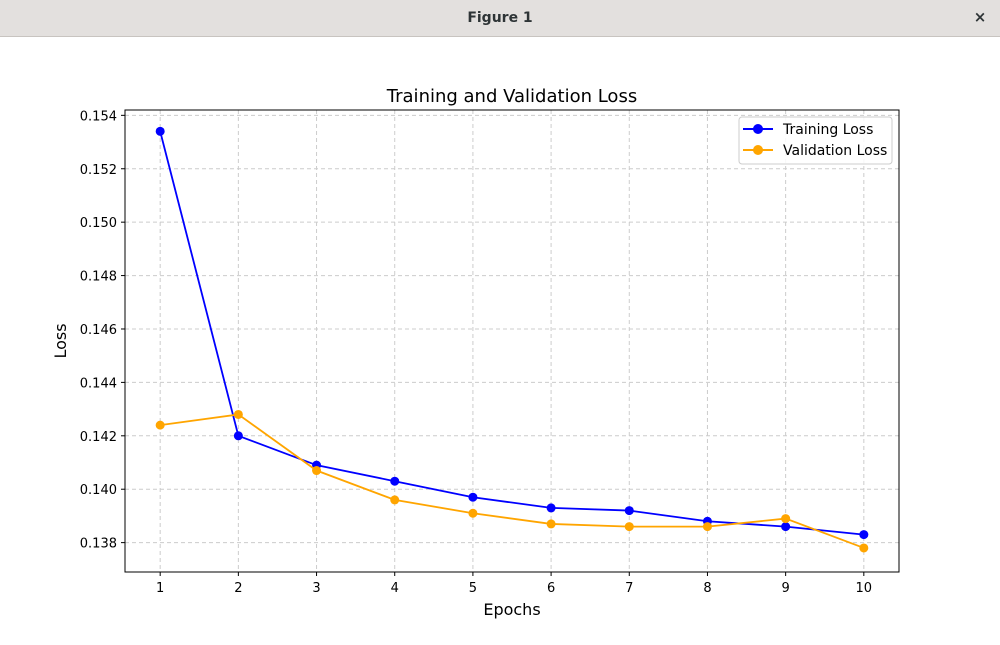 This screenshot has width=1000, height=645. What do you see at coordinates (98, 544) in the screenshot?
I see `y-tick-label: 0.138` at bounding box center [98, 544].